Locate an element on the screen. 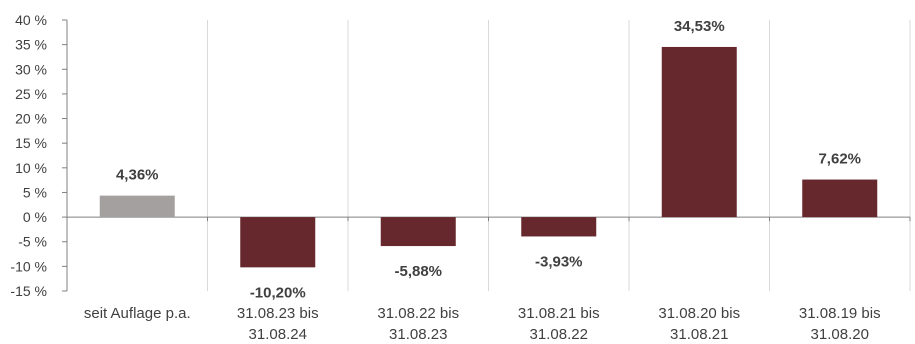 This screenshot has width=915, height=344. y-tick-label: 10 % is located at coordinates (31, 168).